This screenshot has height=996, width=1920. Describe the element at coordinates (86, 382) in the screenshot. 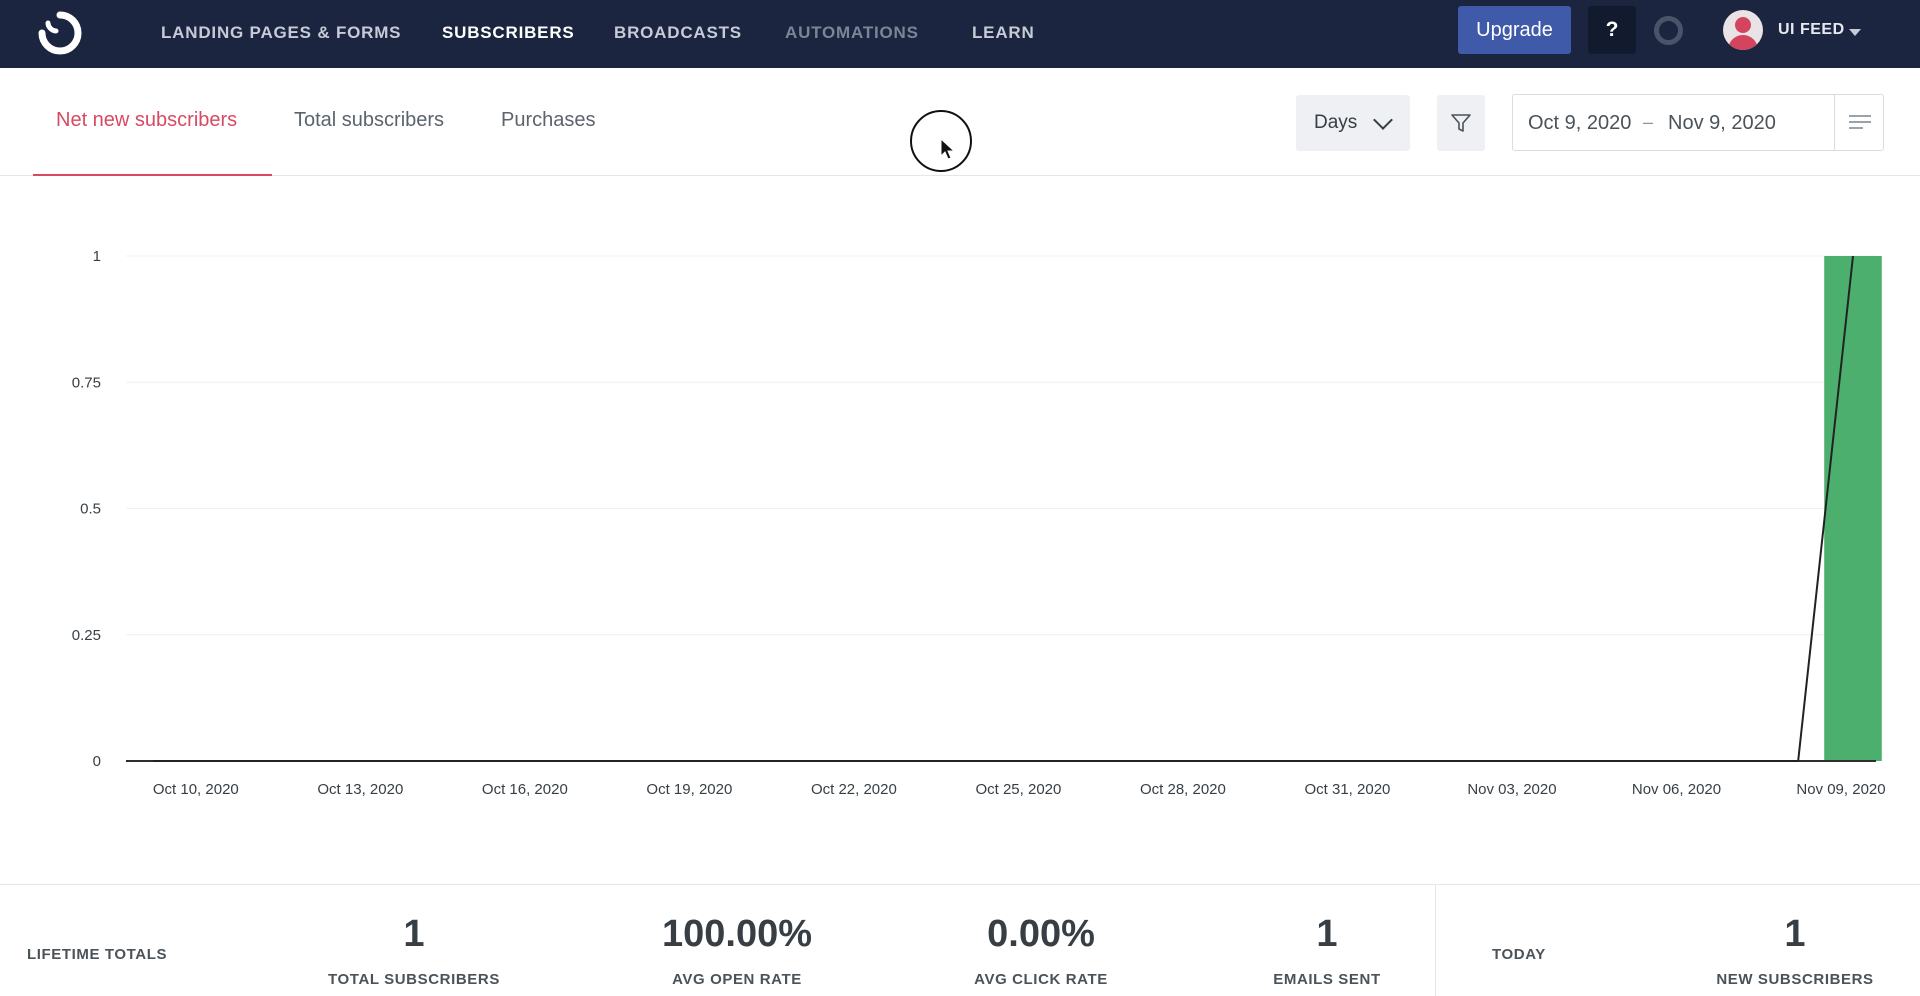

I see `y-tick-label: 0.75` at that location.